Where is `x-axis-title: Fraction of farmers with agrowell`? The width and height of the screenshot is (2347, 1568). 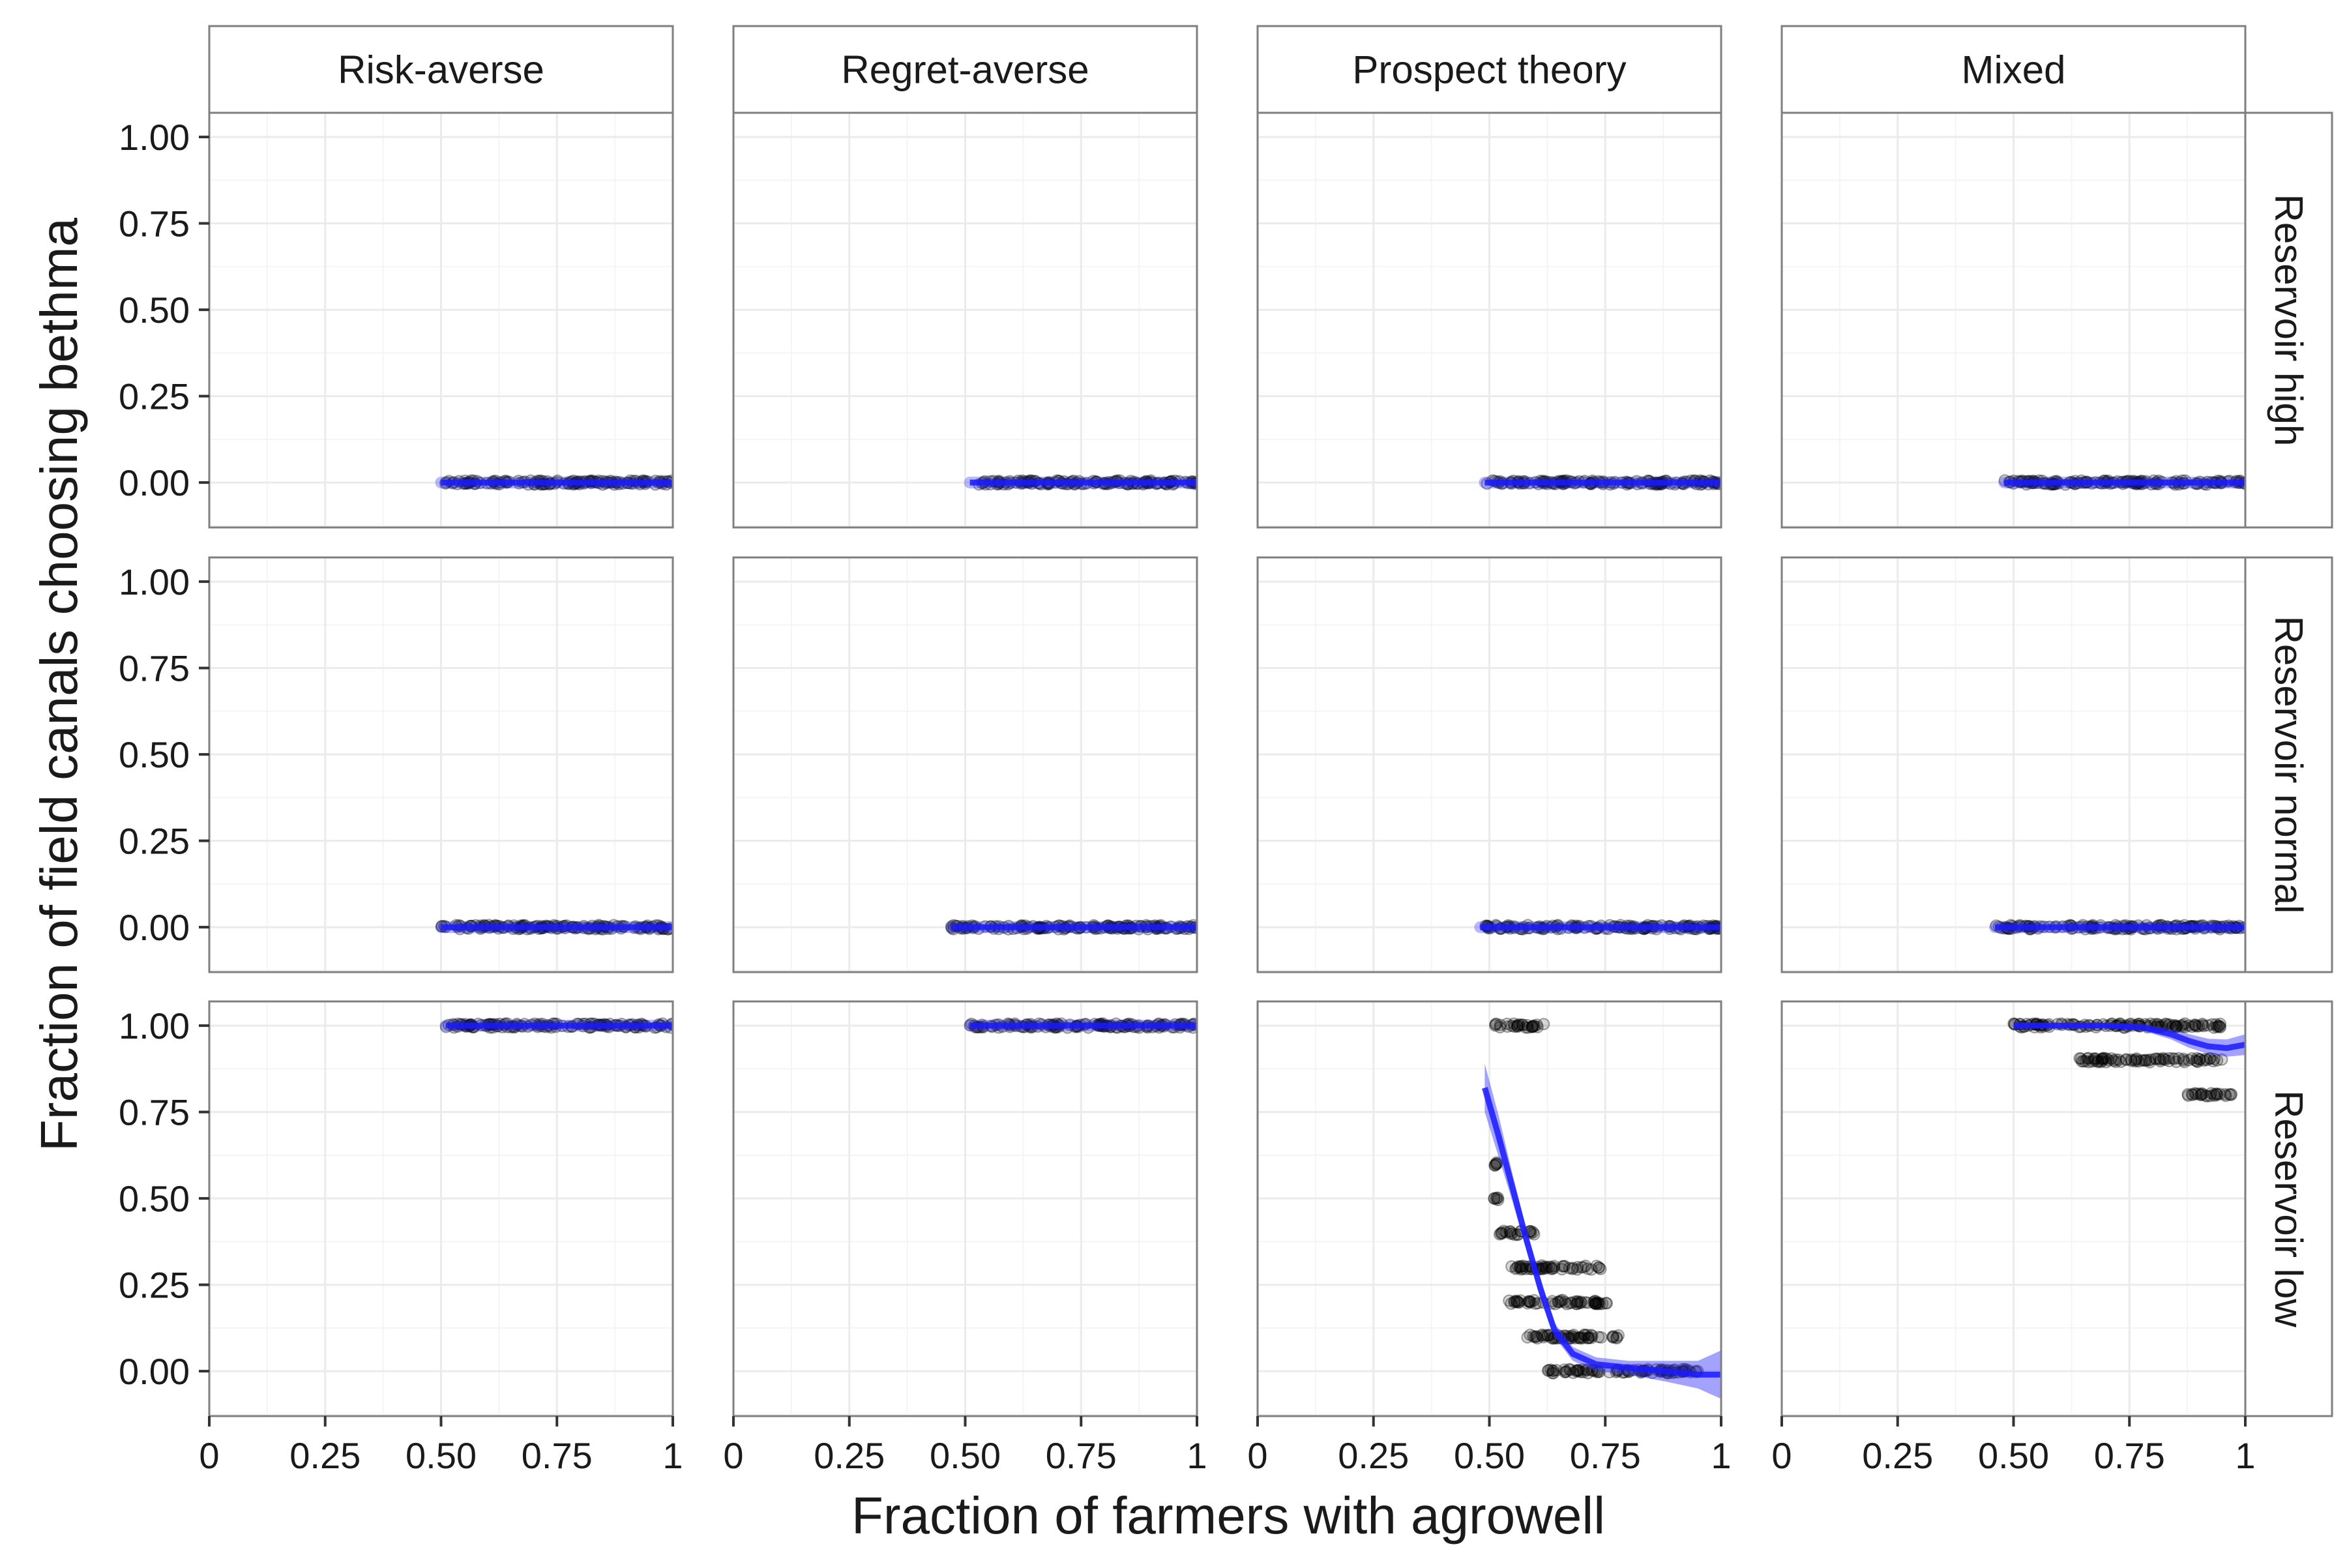 x-axis-title: Fraction of farmers with agrowell is located at coordinates (1228, 1516).